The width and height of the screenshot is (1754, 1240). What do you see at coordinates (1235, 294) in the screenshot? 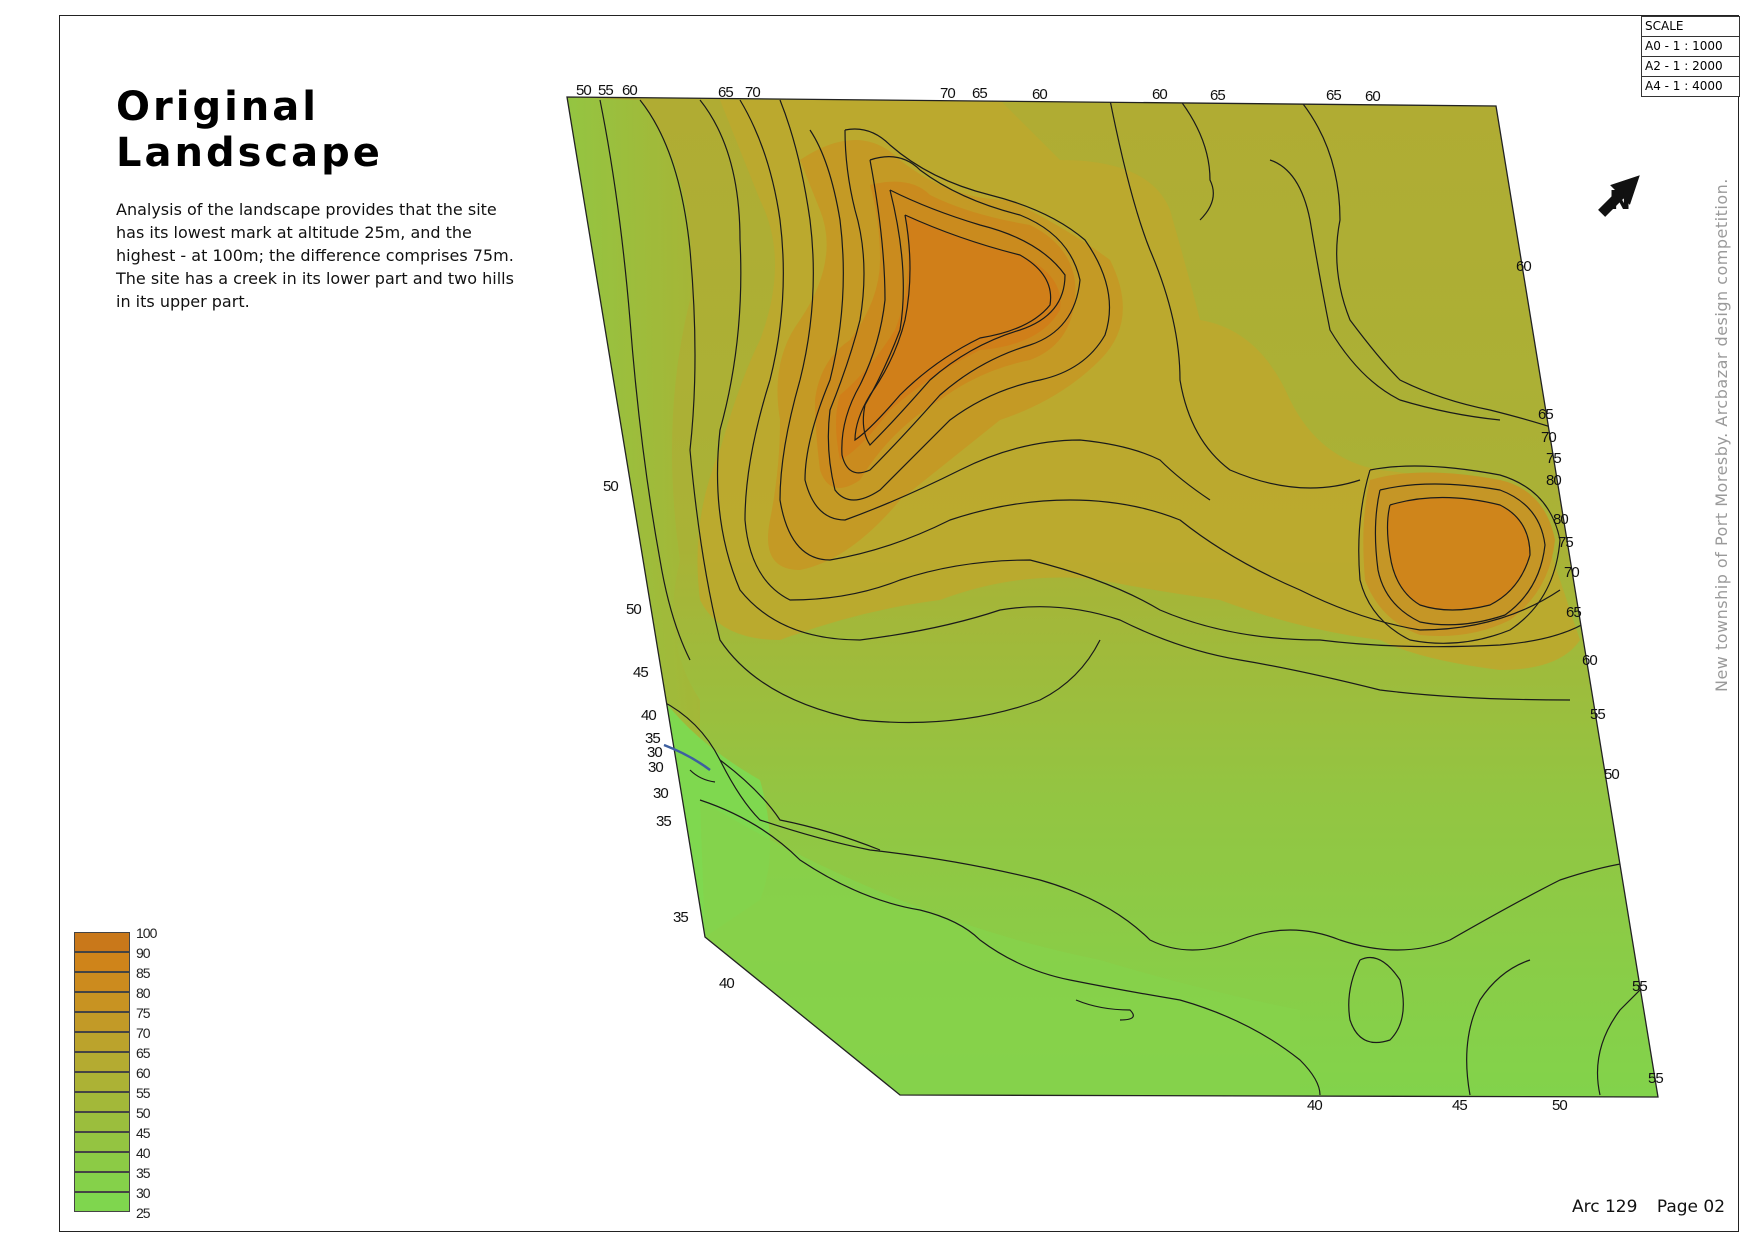
I see `contour-60-n` at bounding box center [1235, 294].